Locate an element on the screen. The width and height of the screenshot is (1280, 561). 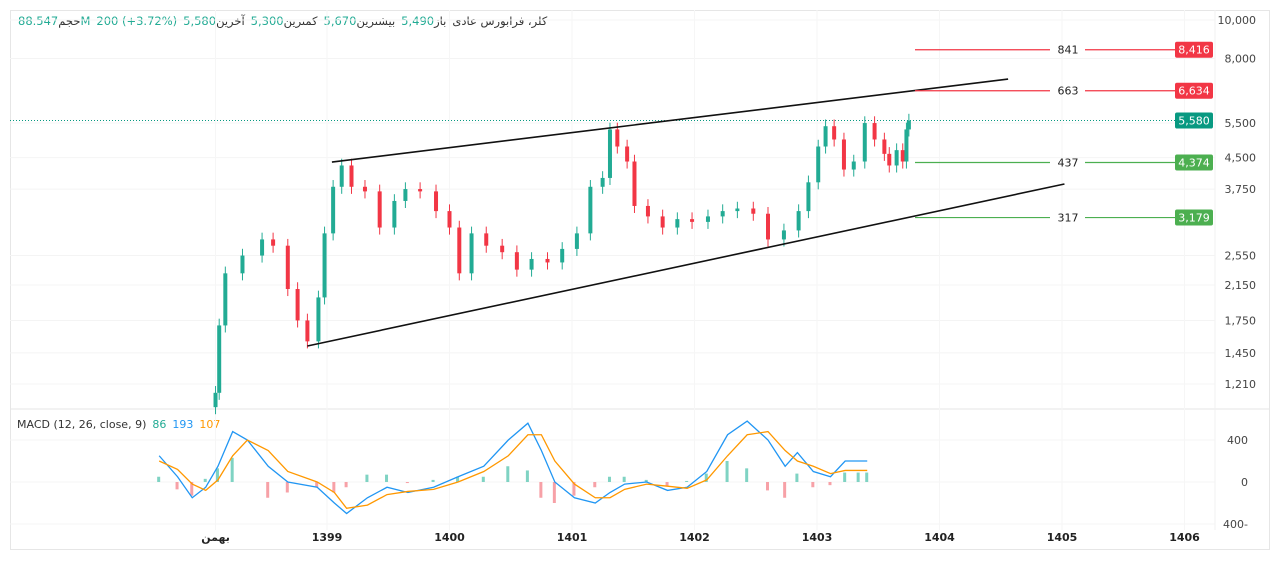
low-value: 5,300 is located at coordinates (267, 21).